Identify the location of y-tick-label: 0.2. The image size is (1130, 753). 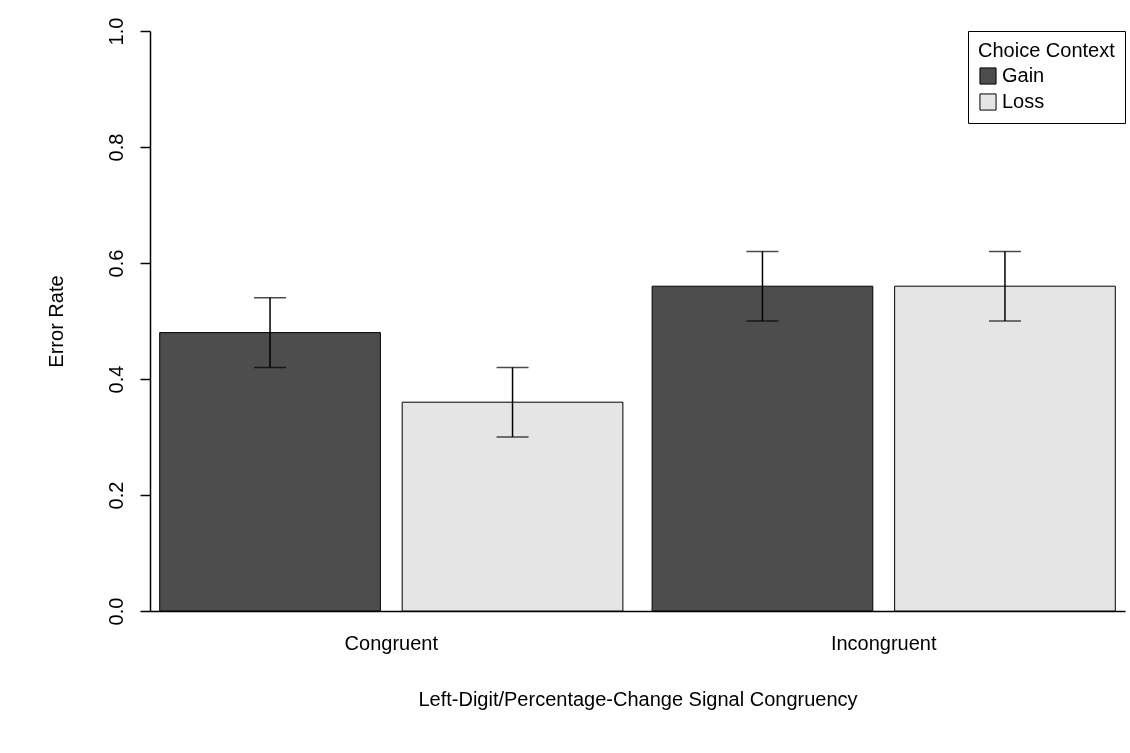
(115, 495).